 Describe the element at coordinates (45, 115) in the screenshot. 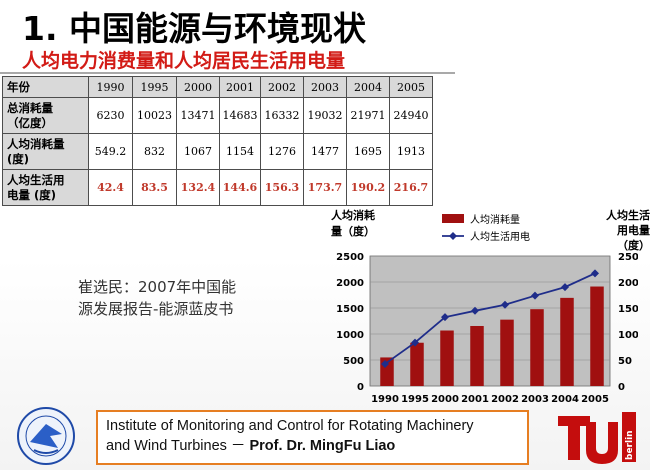

I see `table-row-label: 总消耗量 （亿度）` at that location.